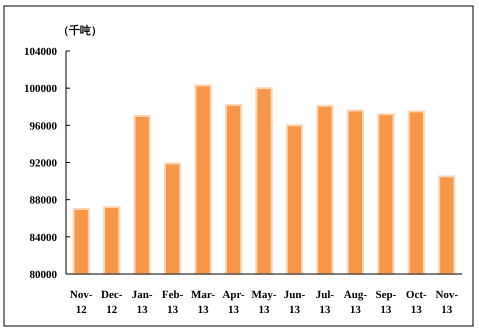 Image resolution: width=479 pixels, height=330 pixels. What do you see at coordinates (41, 52) in the screenshot?
I see `y-tick-label: 104000` at bounding box center [41, 52].